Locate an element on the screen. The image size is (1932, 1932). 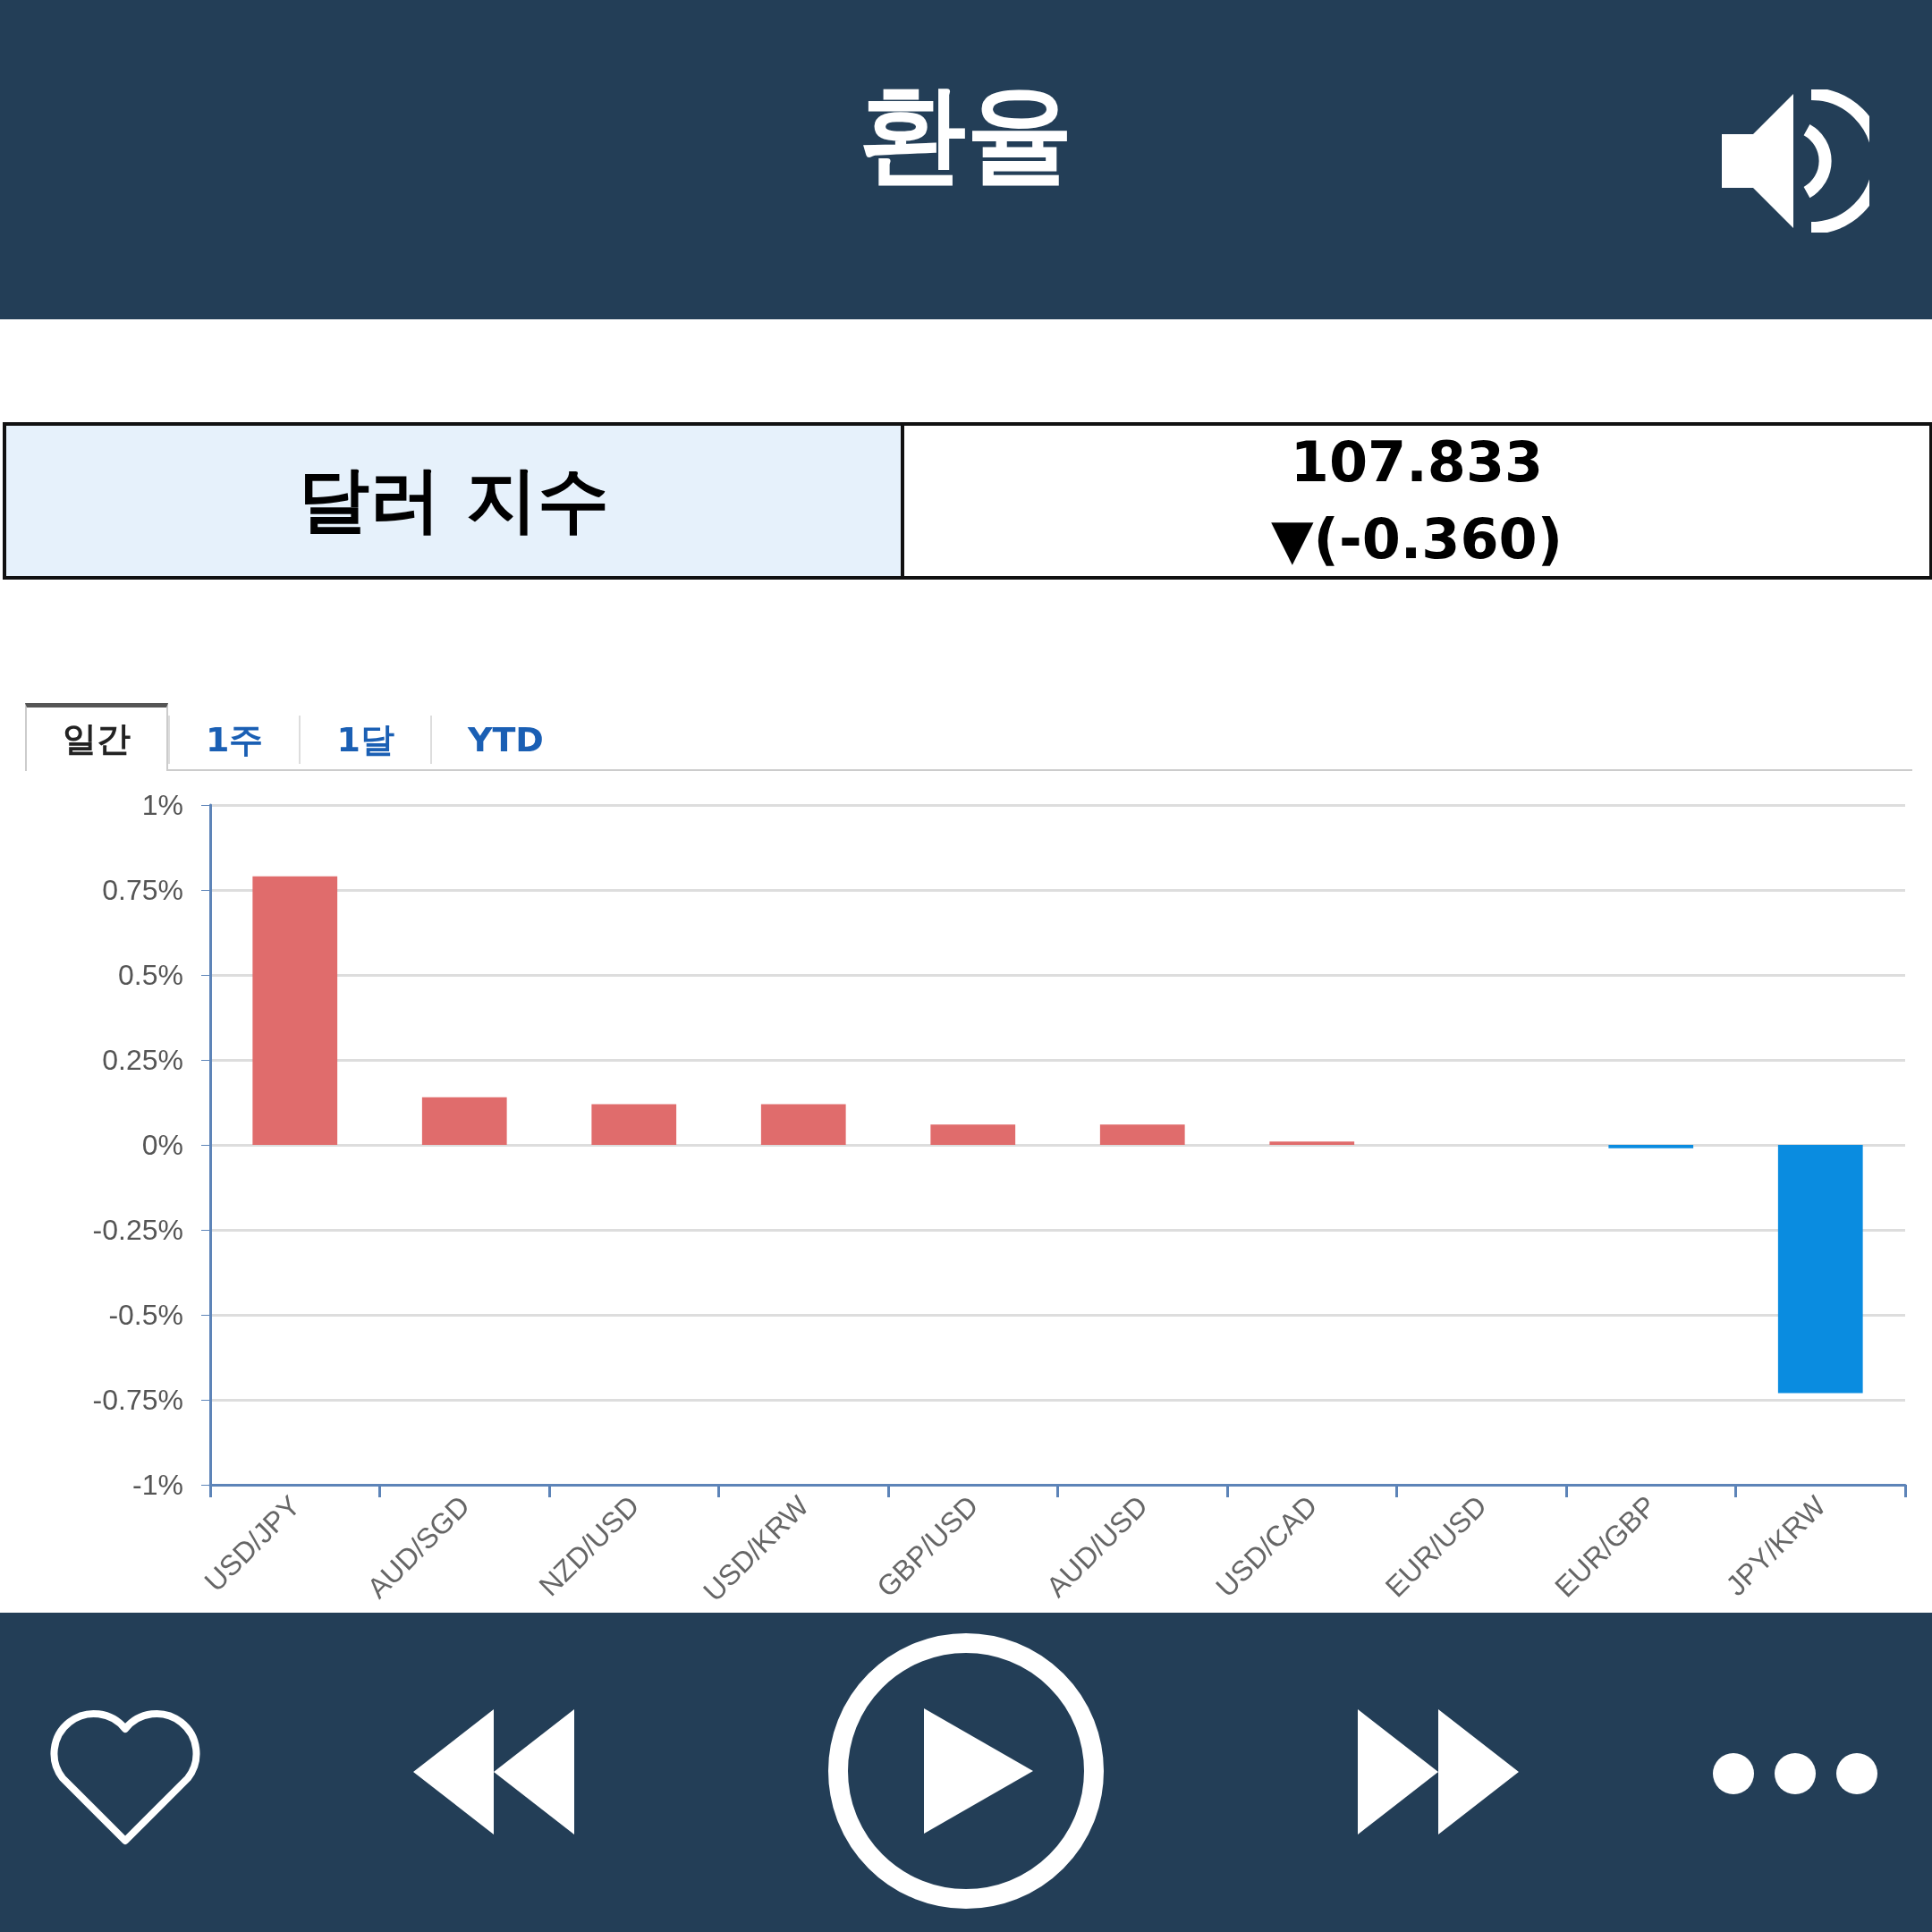
y-tick-label: 0% is located at coordinates (162, 1145).